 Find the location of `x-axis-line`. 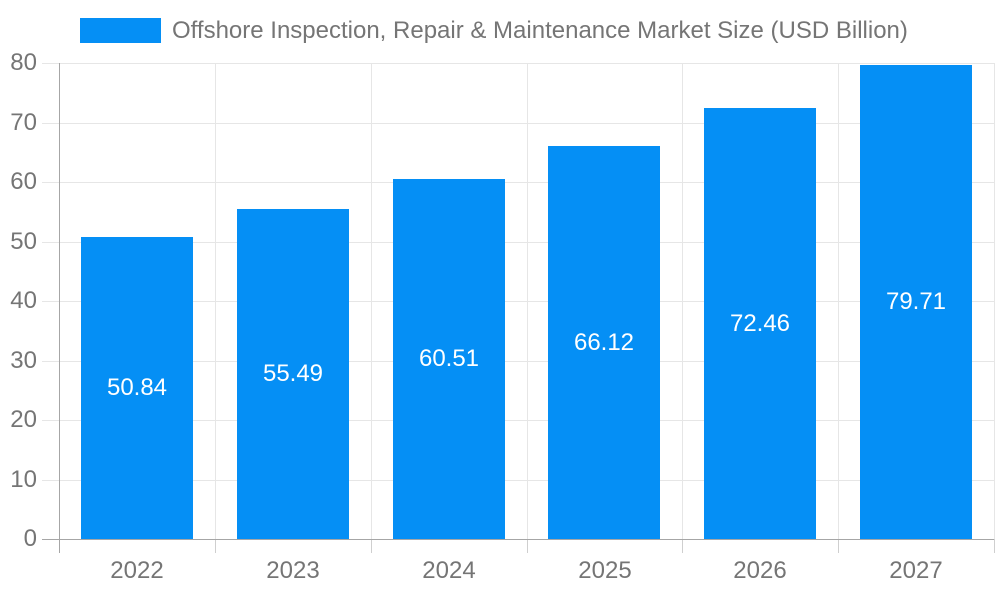

x-axis-line is located at coordinates (518, 539).